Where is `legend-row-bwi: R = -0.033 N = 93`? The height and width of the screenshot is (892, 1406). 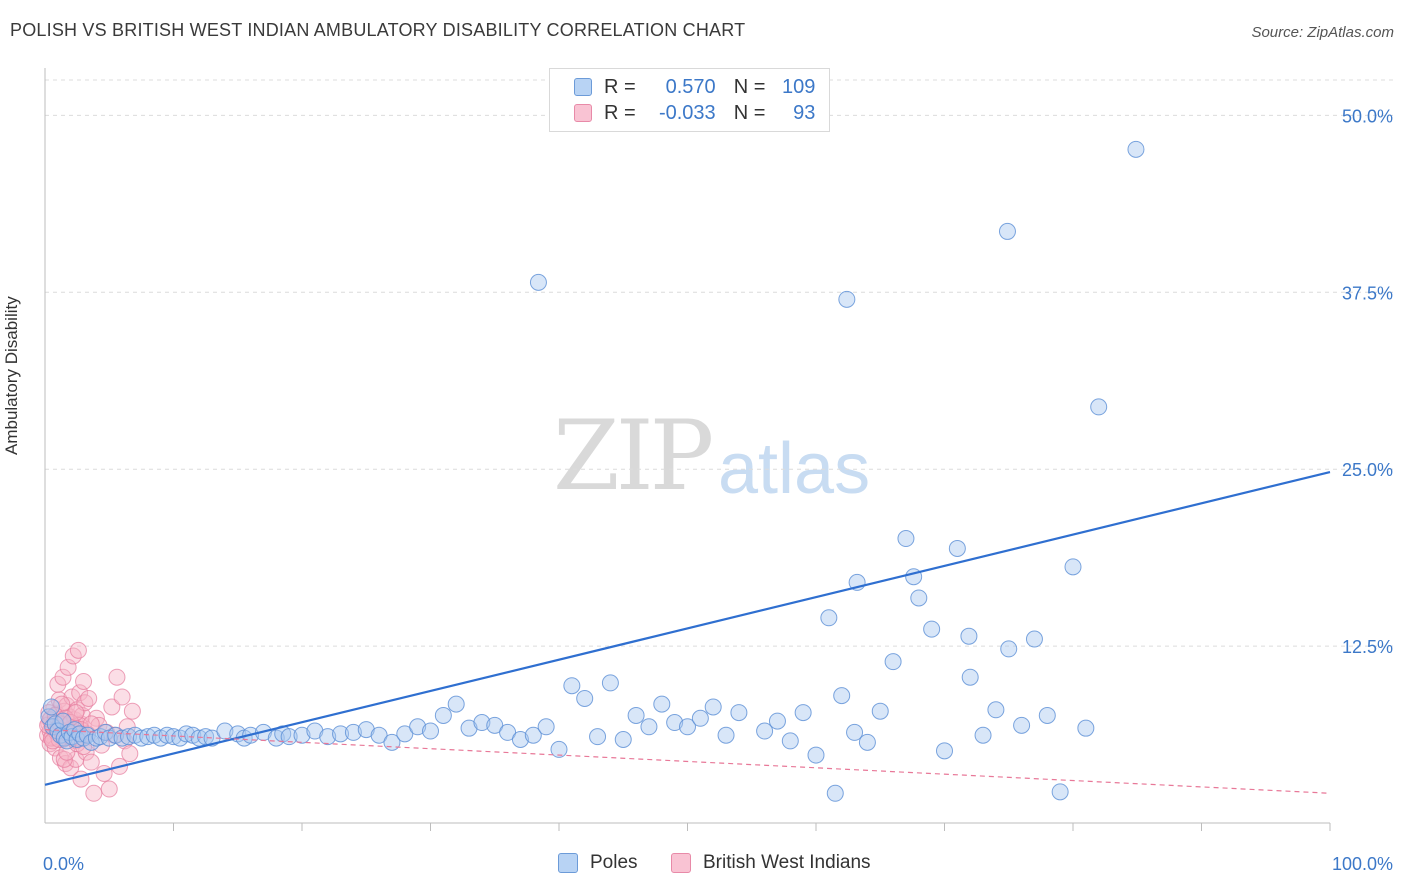 legend-row-bwi: R = -0.033 N = 93 is located at coordinates (694, 113).